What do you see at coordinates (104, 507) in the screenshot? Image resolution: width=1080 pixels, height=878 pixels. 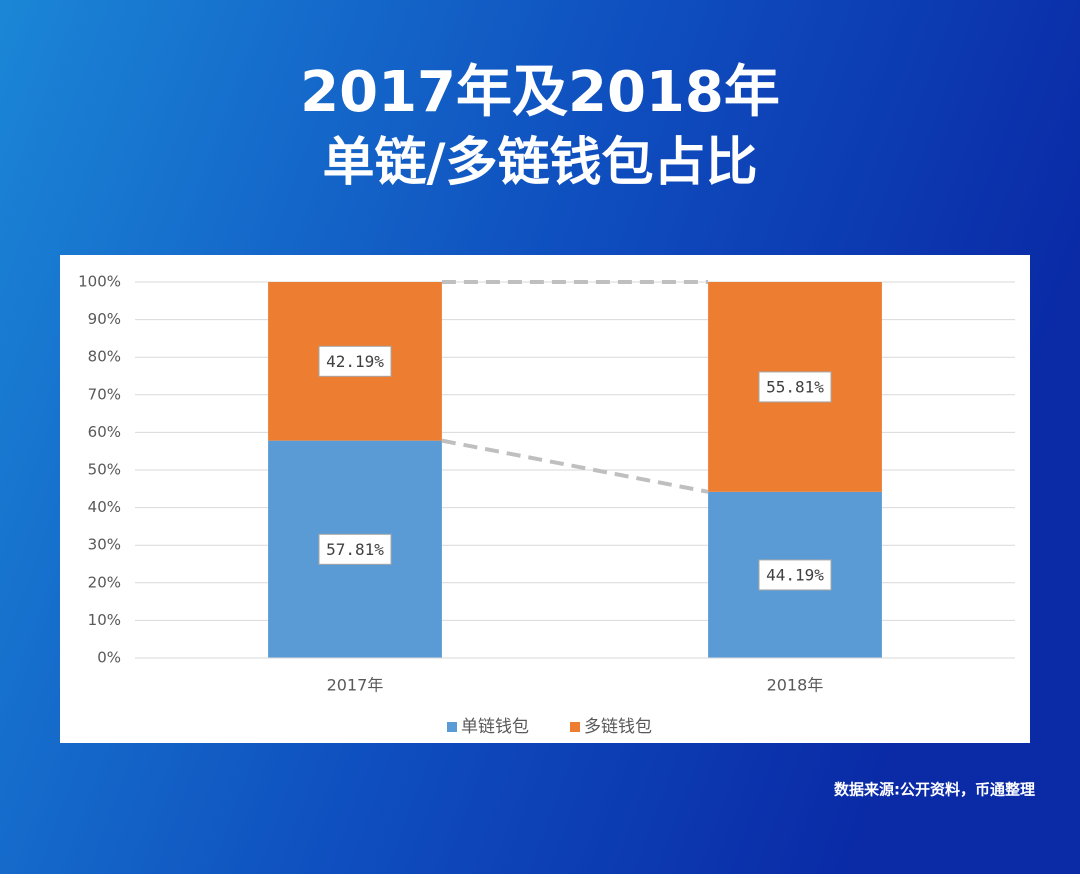 I see `y-tick-label: 40%` at bounding box center [104, 507].